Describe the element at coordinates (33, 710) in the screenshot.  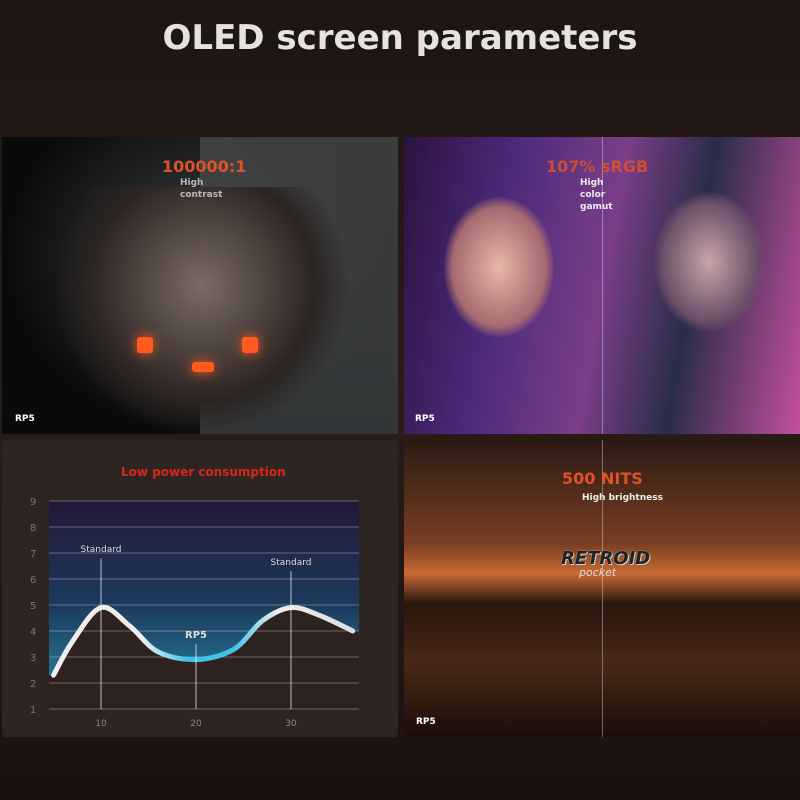
I see `y-tick-label: 1` at that location.